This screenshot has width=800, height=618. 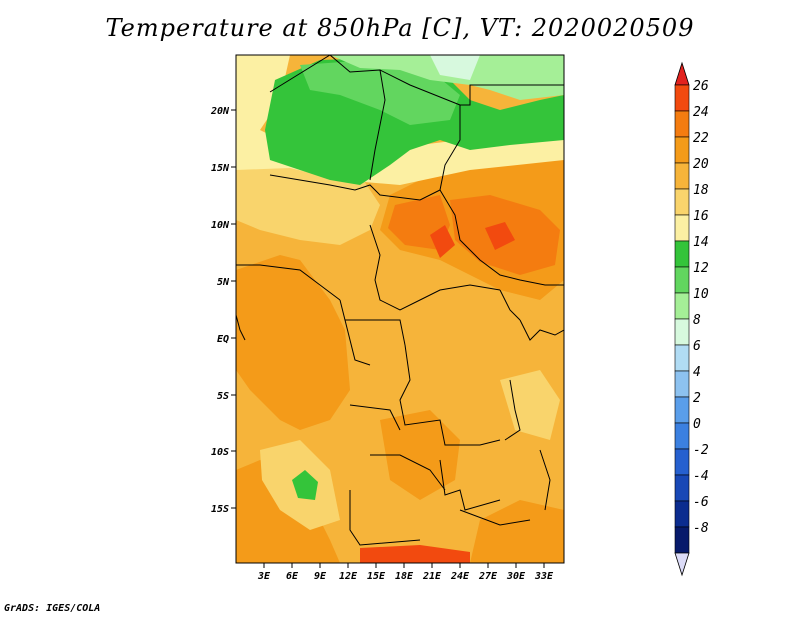 I want to click on footer-credit: GrADS: IGES/COLA, so click(x=52, y=608).